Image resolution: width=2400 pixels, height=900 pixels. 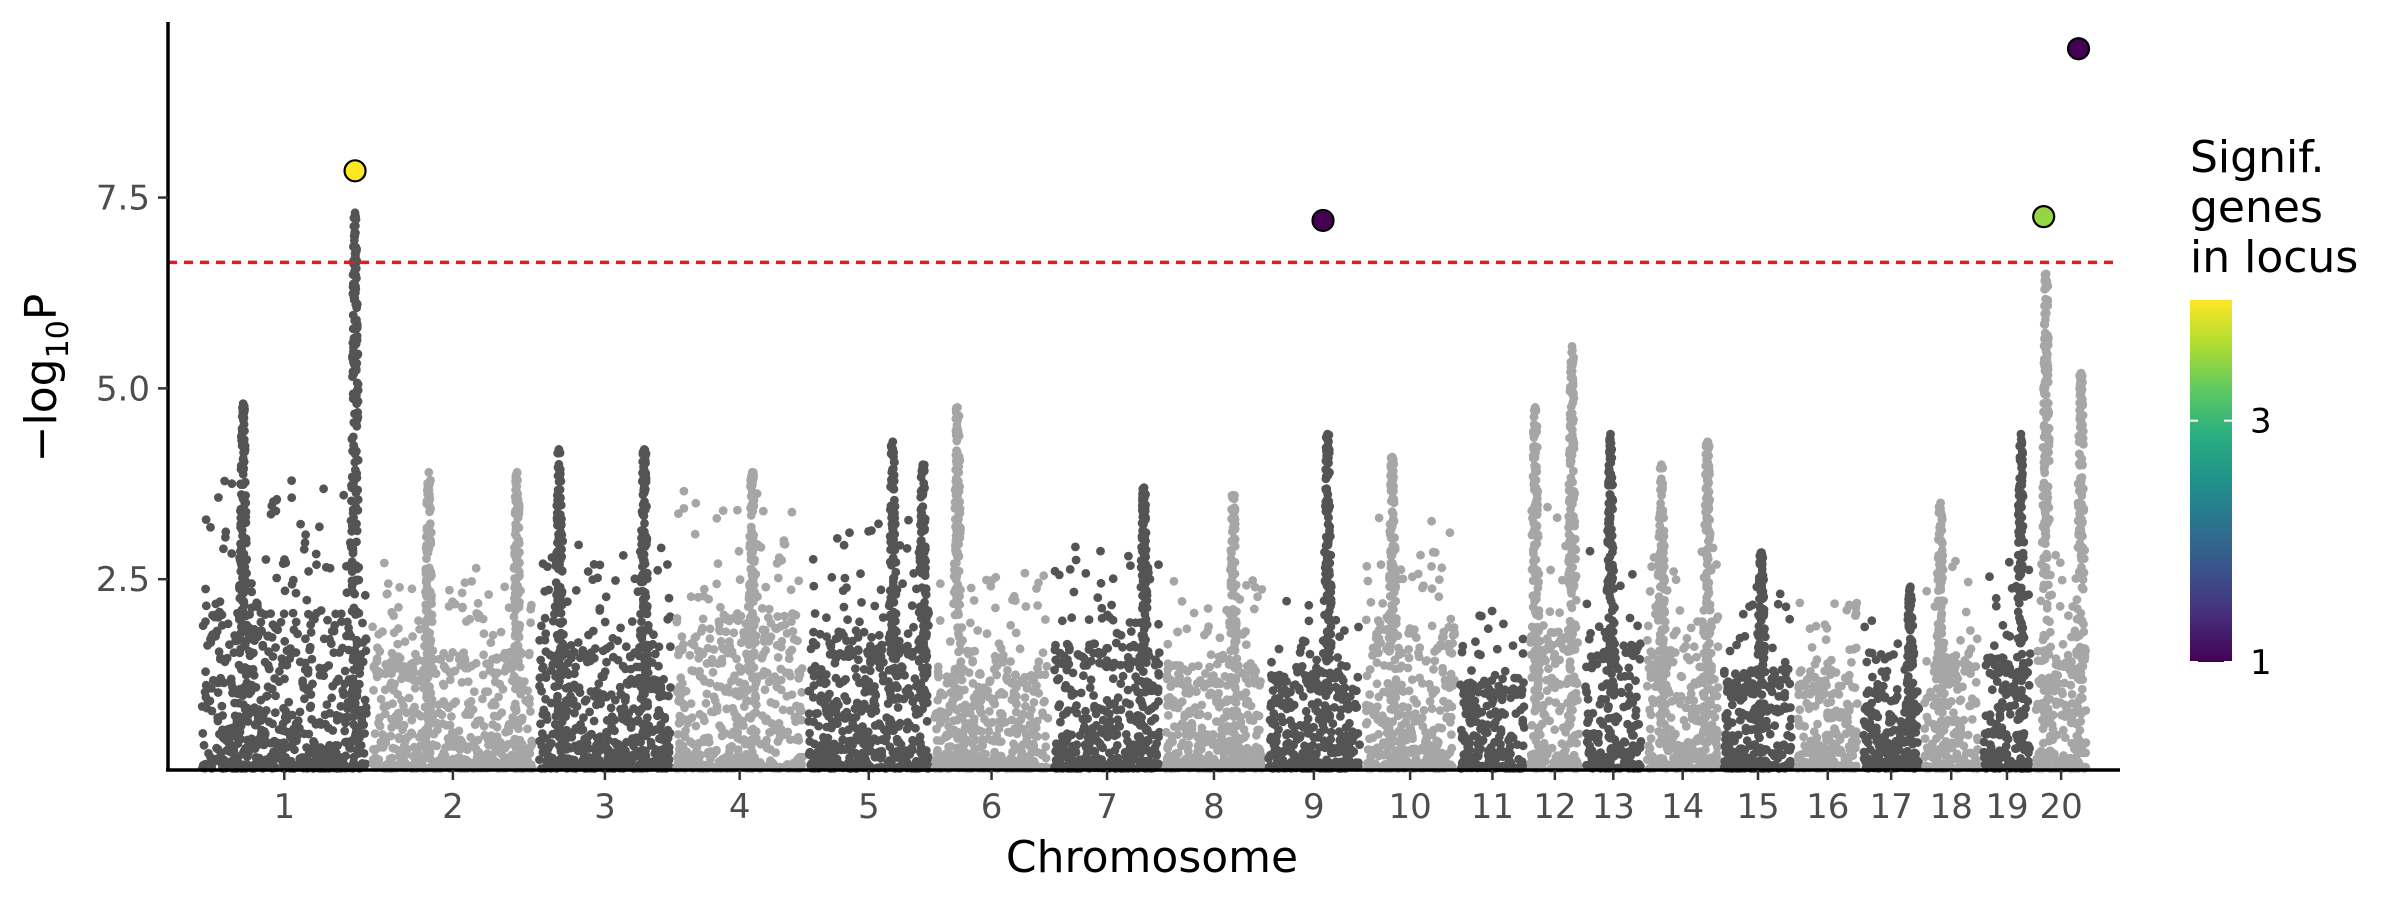 What do you see at coordinates (123, 580) in the screenshot?
I see `y-tick-label: 2.5` at bounding box center [123, 580].